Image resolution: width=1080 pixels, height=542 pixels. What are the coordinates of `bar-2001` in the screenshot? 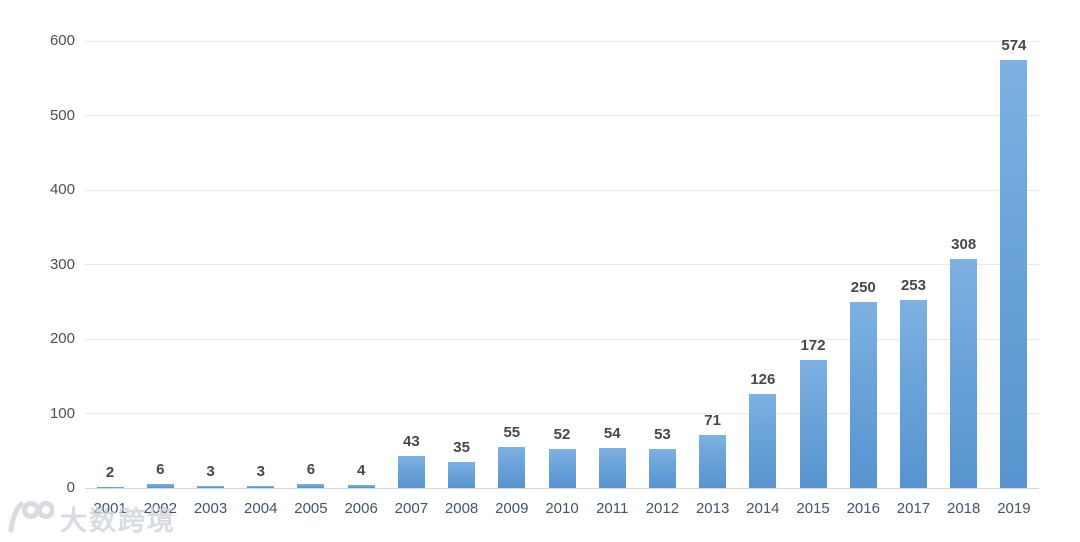 It's located at (110, 487).